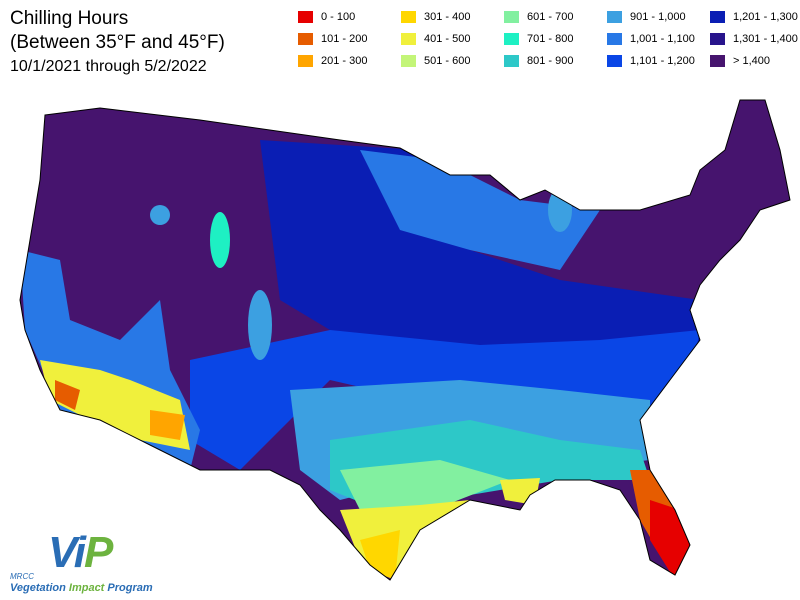 The image size is (800, 600). I want to click on legend-label: 401 - 500, so click(447, 39).